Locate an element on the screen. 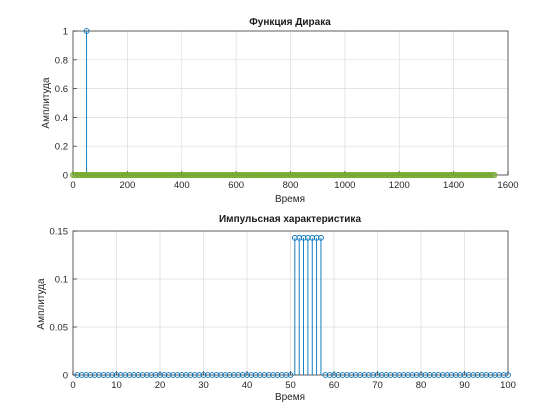 The width and height of the screenshot is (560, 420). y-tick-label: 0.6 is located at coordinates (61, 89).